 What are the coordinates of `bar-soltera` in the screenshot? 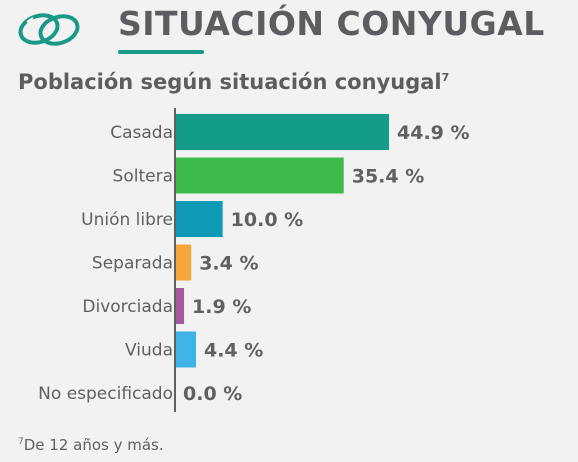 It's located at (259, 175).